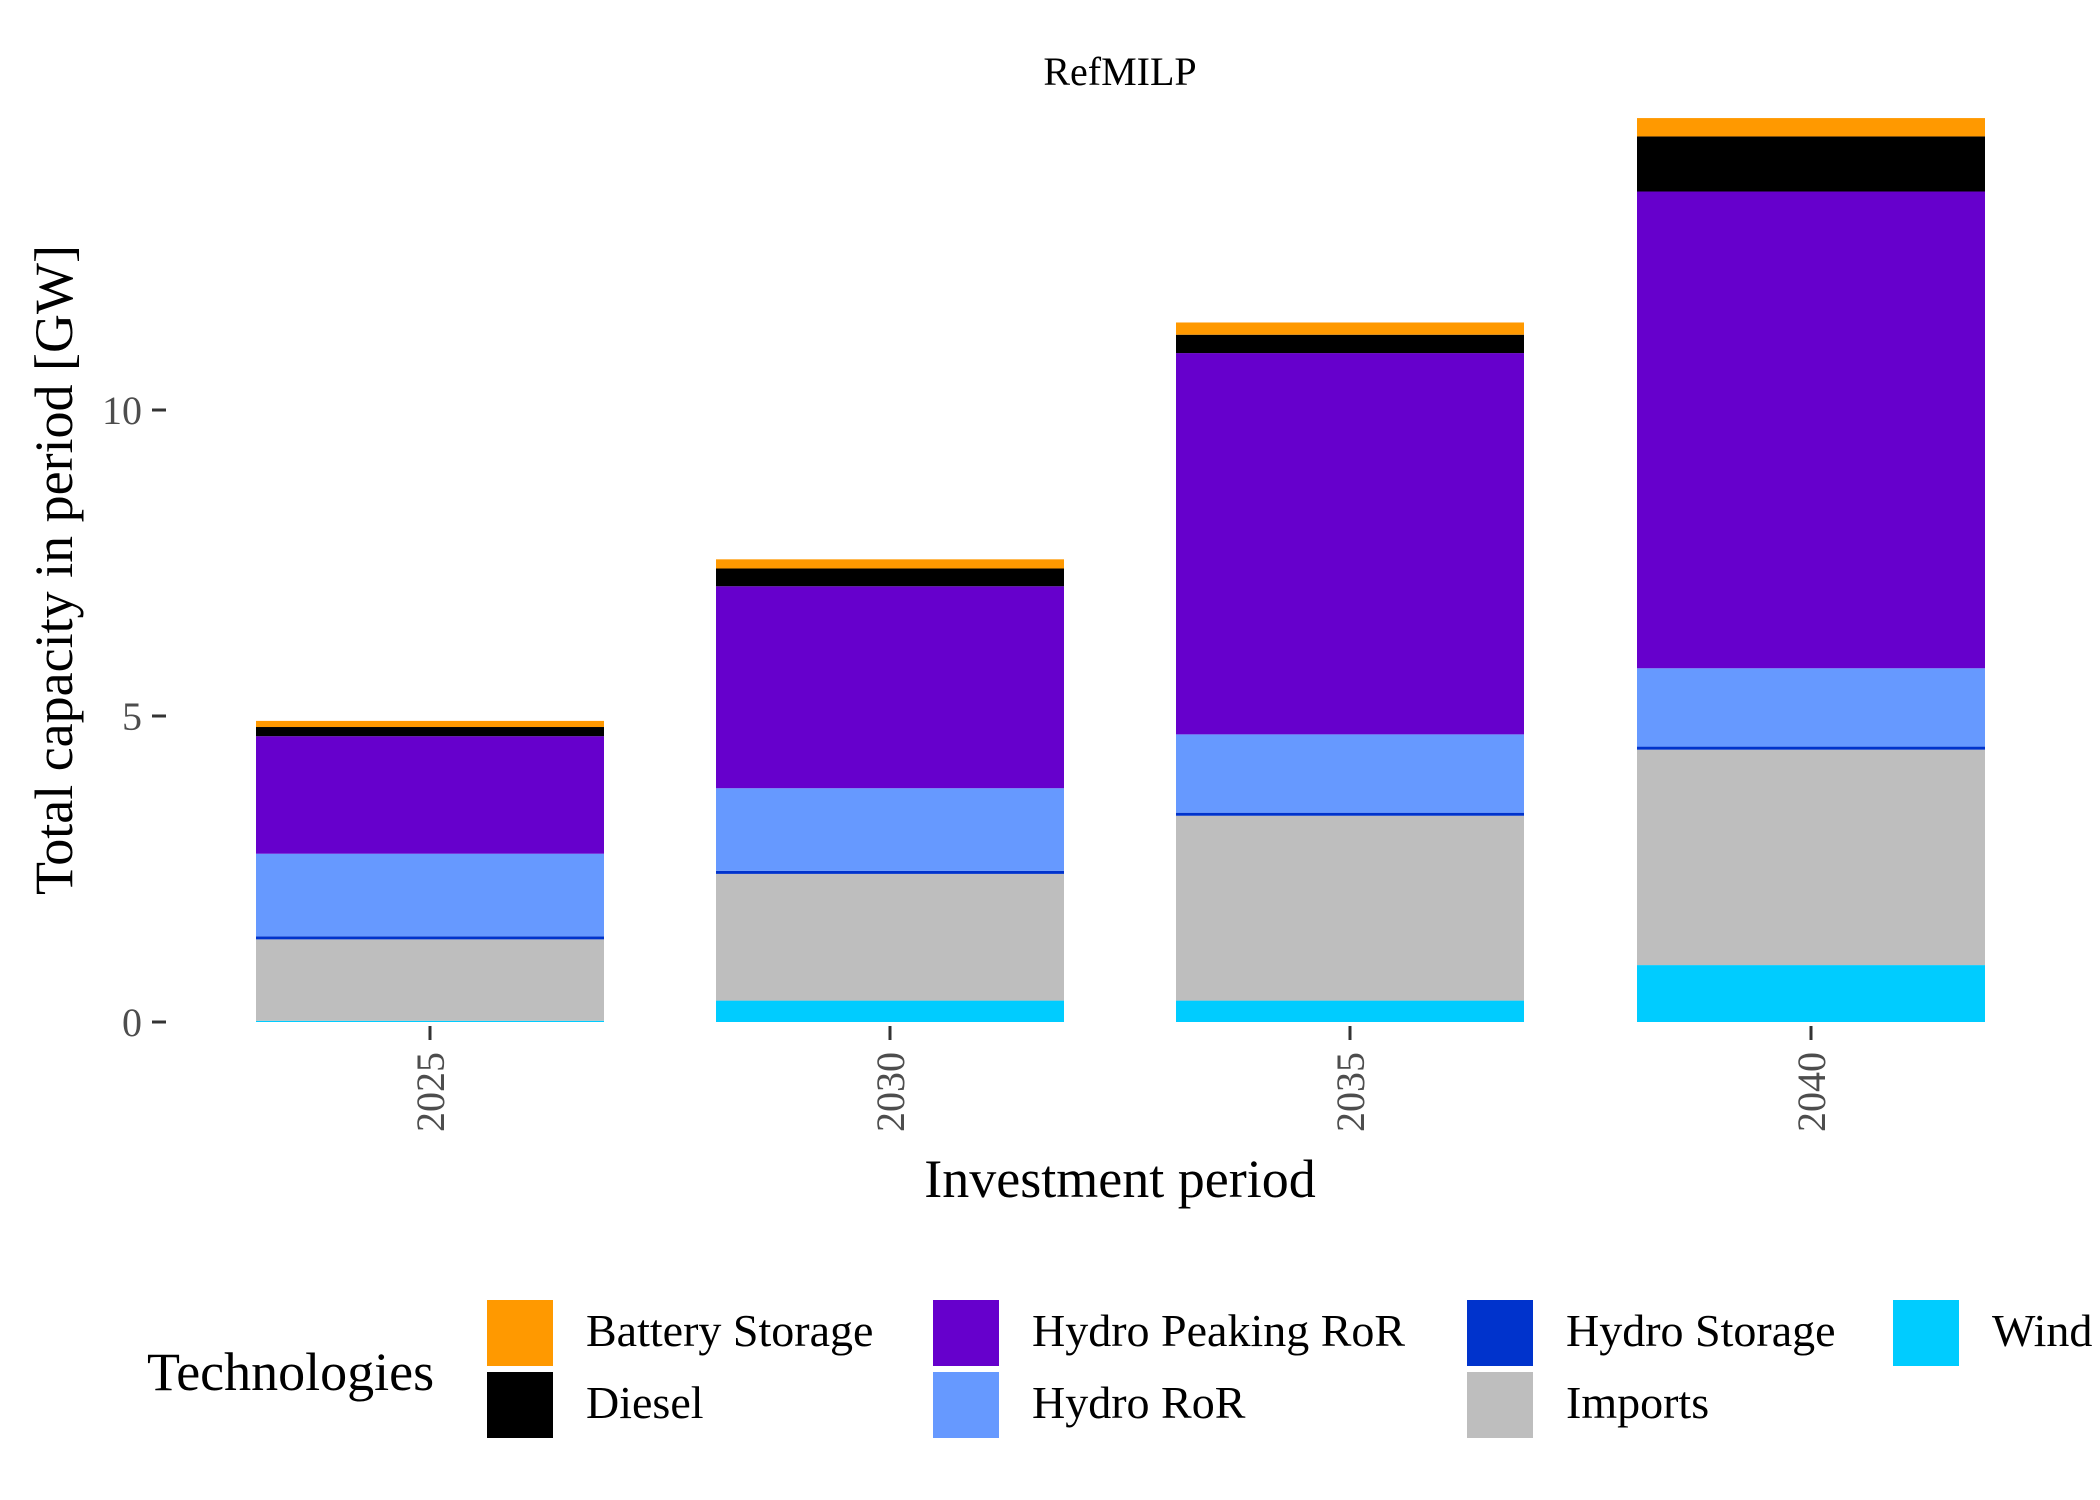 The width and height of the screenshot is (2100, 1500). What do you see at coordinates (430, 980) in the screenshot?
I see `bar-segment-imports-2025` at bounding box center [430, 980].